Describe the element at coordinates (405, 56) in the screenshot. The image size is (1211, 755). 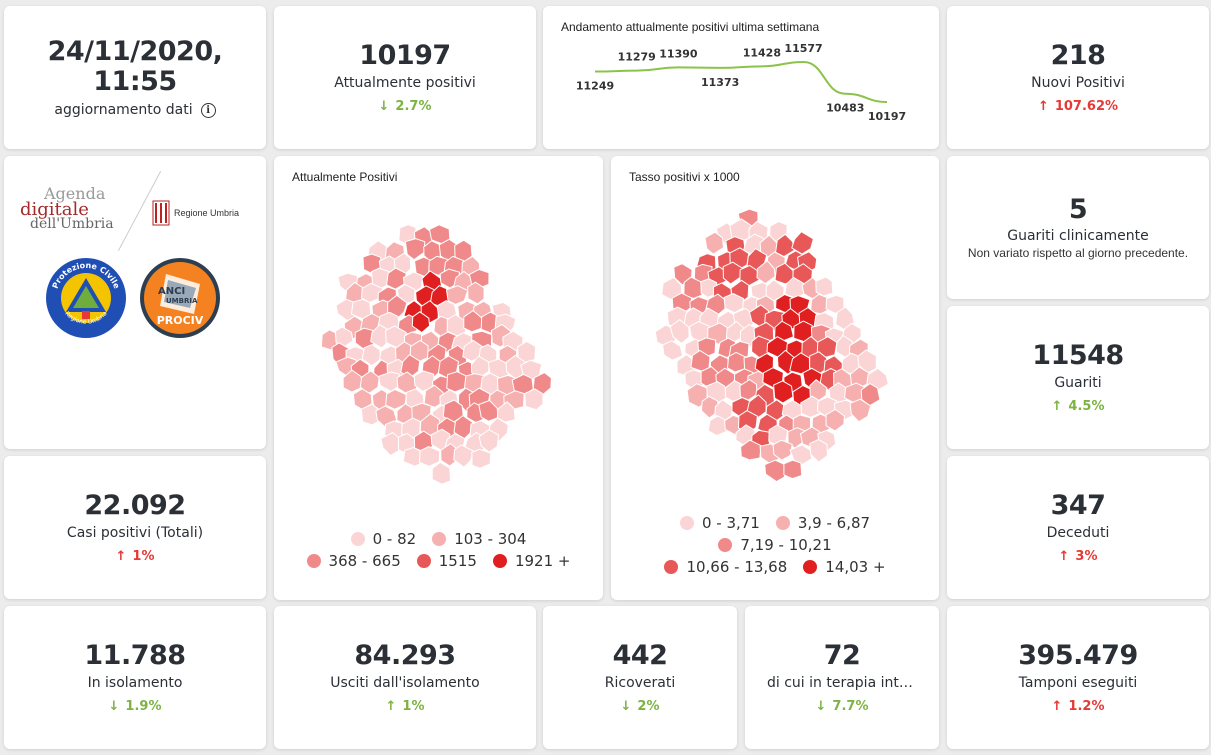
I see `positivi-value: 10197` at that location.